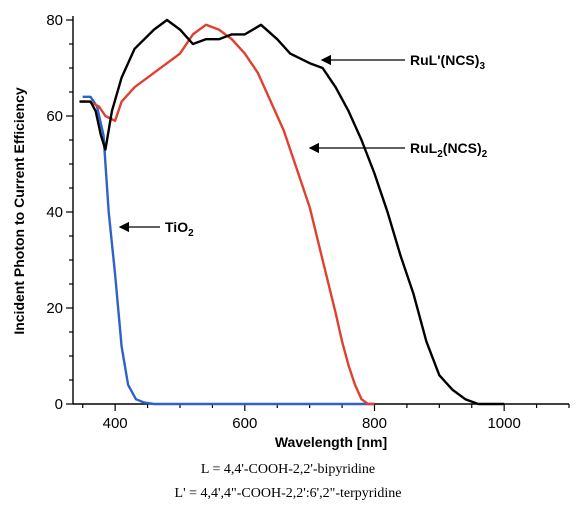  I want to click on y-tick-label: 40, so click(54, 212).